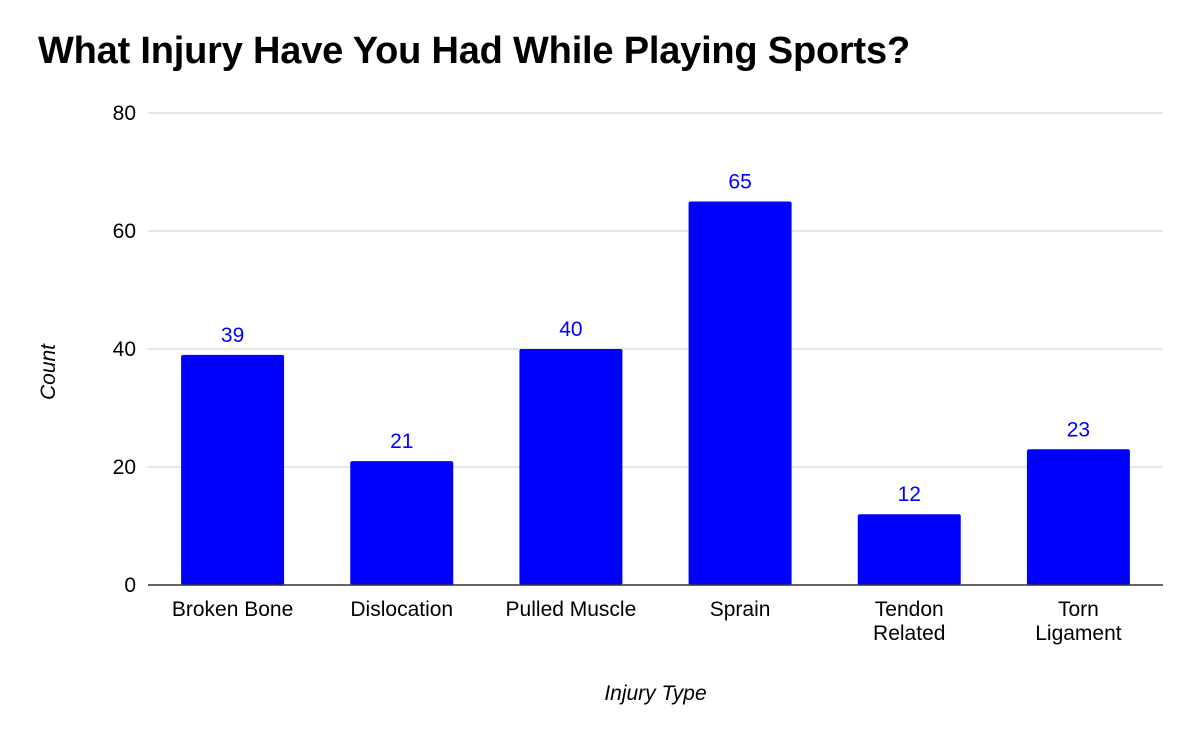 Image resolution: width=1200 pixels, height=742 pixels. What do you see at coordinates (909, 494) in the screenshot?
I see `data-label: 12` at bounding box center [909, 494].